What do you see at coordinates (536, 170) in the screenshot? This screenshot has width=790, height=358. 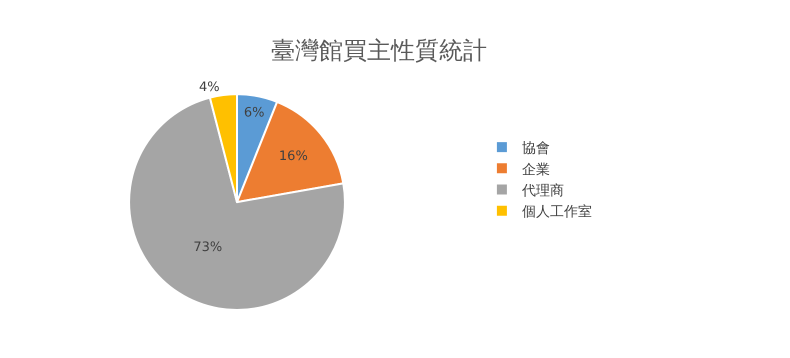 I see `legend-label: 企業` at bounding box center [536, 170].